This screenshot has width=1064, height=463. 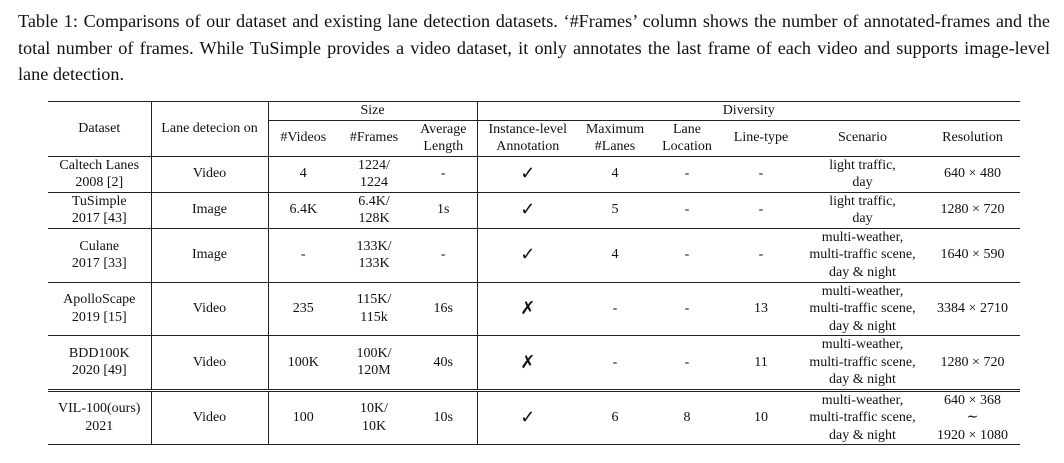 I want to click on header-lane-location: Lane Location, so click(x=687, y=138).